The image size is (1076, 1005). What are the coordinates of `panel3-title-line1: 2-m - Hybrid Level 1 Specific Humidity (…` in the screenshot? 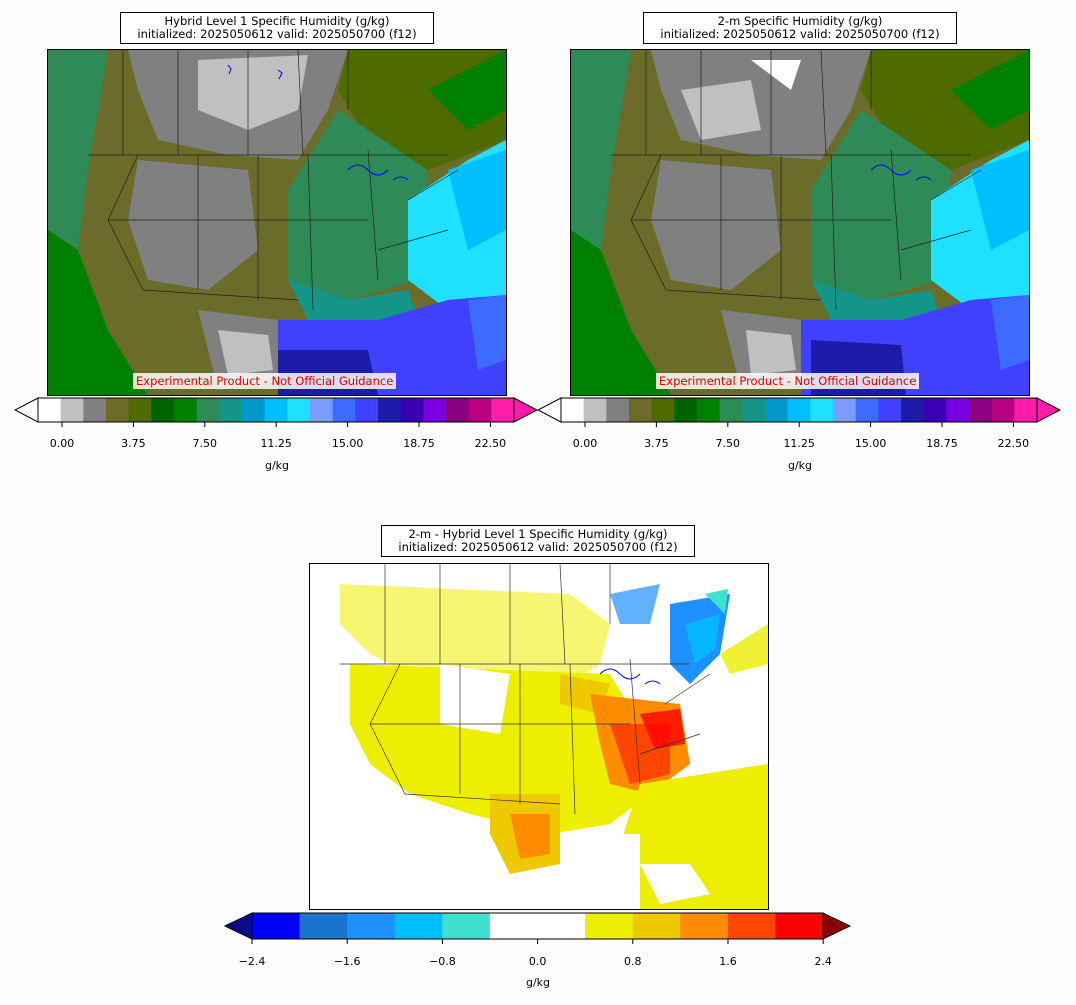 It's located at (538, 534).